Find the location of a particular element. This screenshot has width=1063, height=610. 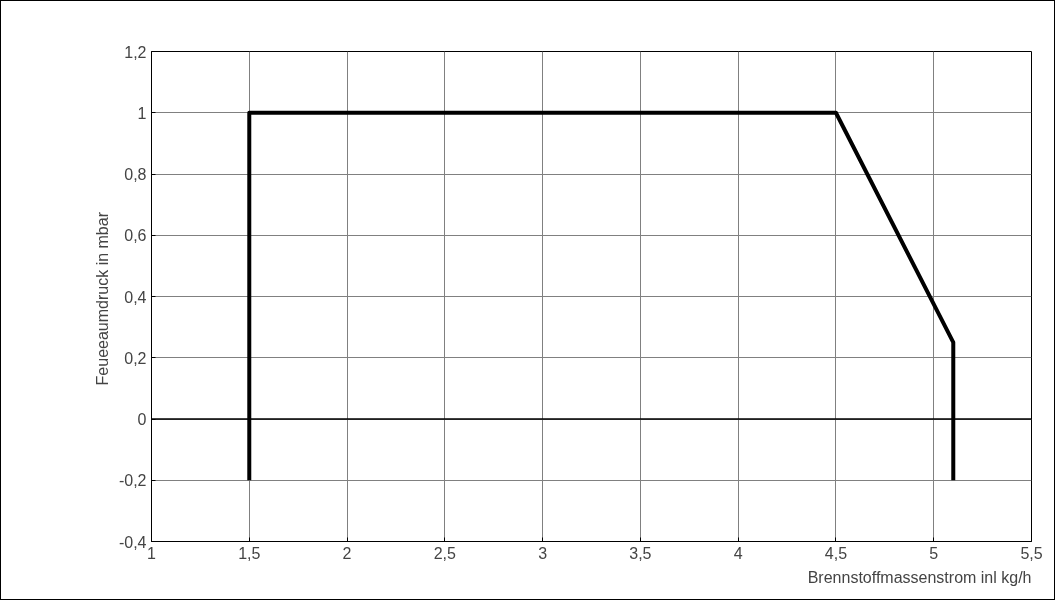

x-tick-label: 3 is located at coordinates (543, 553).